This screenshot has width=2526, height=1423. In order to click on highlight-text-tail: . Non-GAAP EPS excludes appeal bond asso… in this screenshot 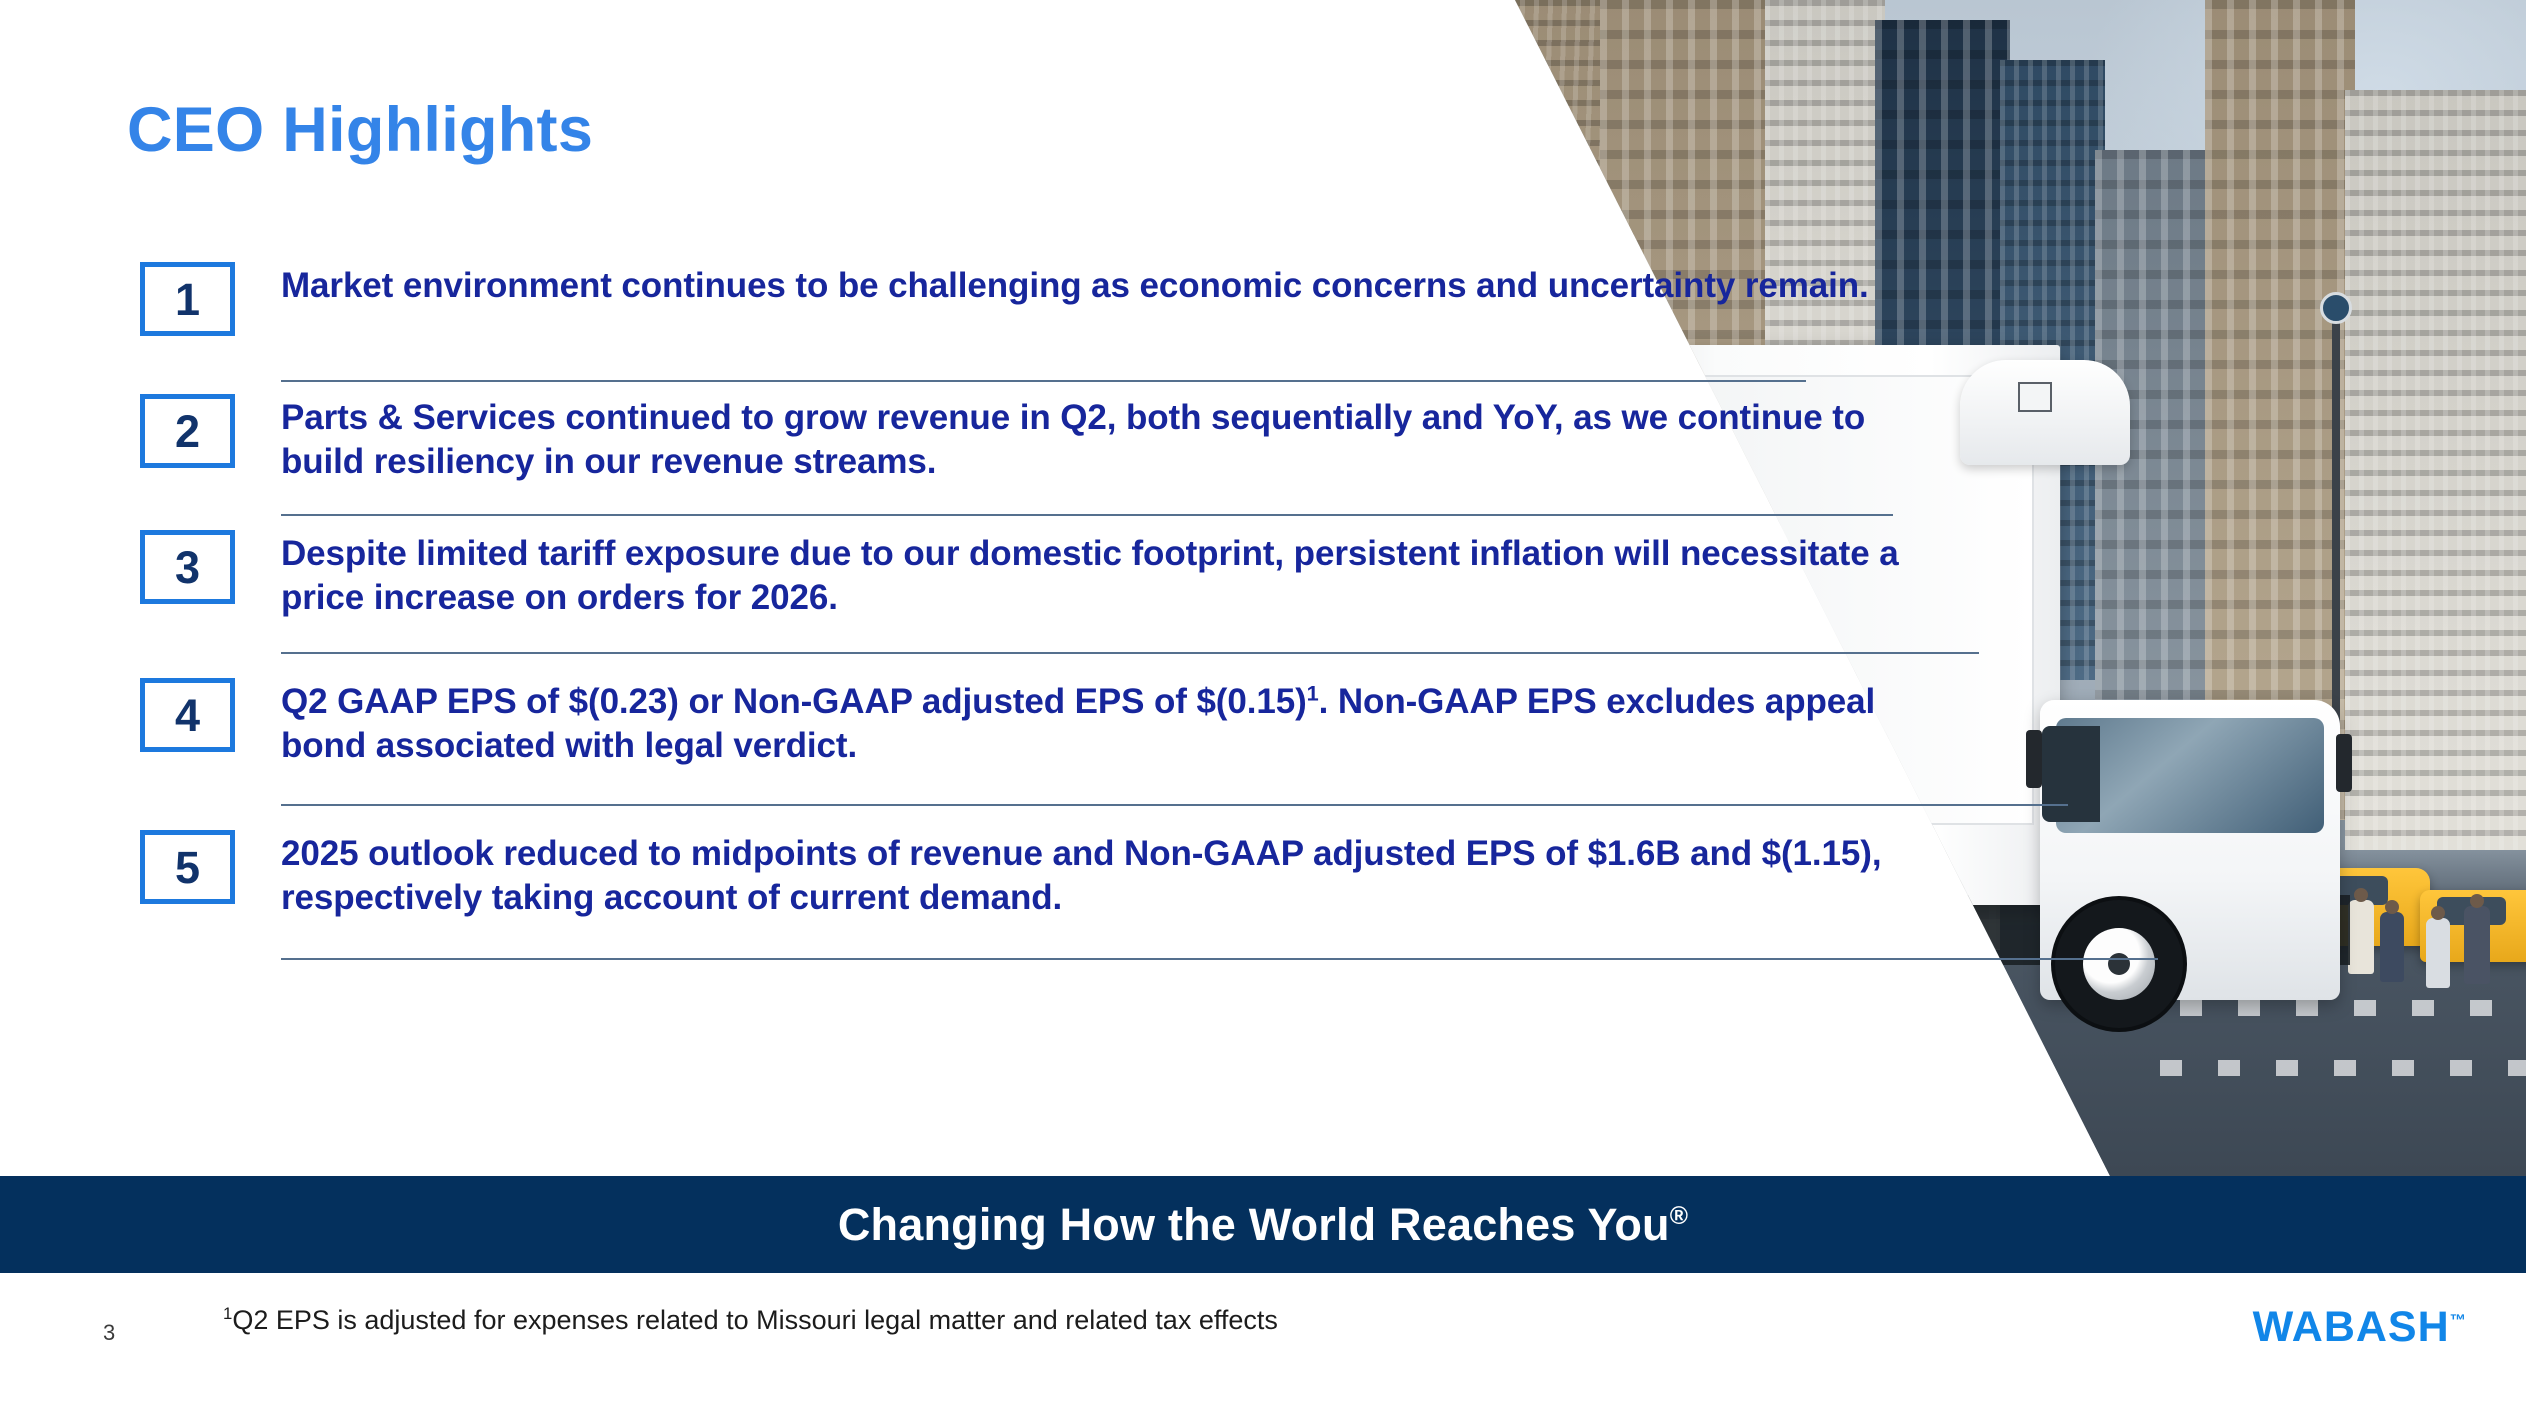, I will do `click(1078, 724)`.